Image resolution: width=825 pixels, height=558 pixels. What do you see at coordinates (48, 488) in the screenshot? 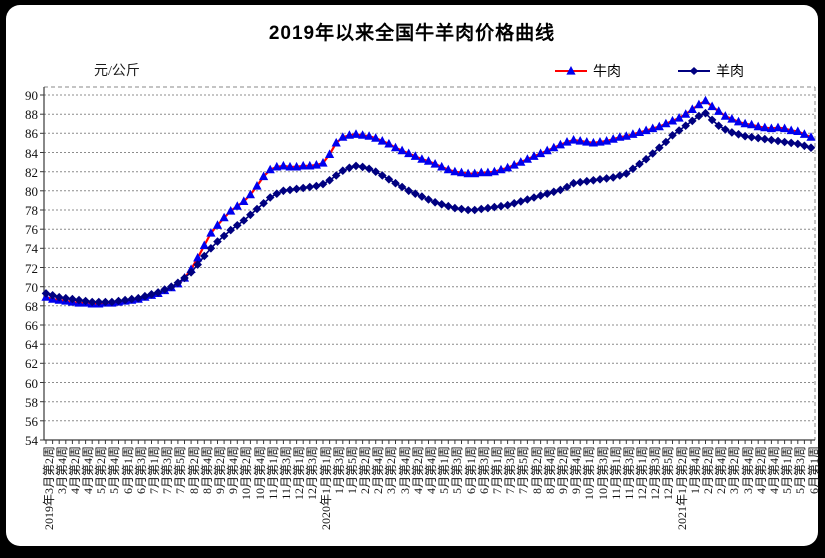
I see `x-tick-label: 2019年3月第2周` at bounding box center [48, 488].